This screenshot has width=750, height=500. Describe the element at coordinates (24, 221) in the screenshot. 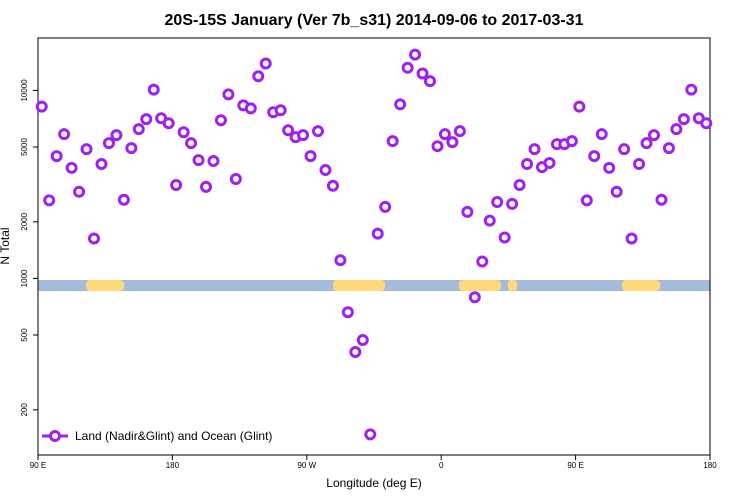

I see `y-tick-label: 2000` at that location.